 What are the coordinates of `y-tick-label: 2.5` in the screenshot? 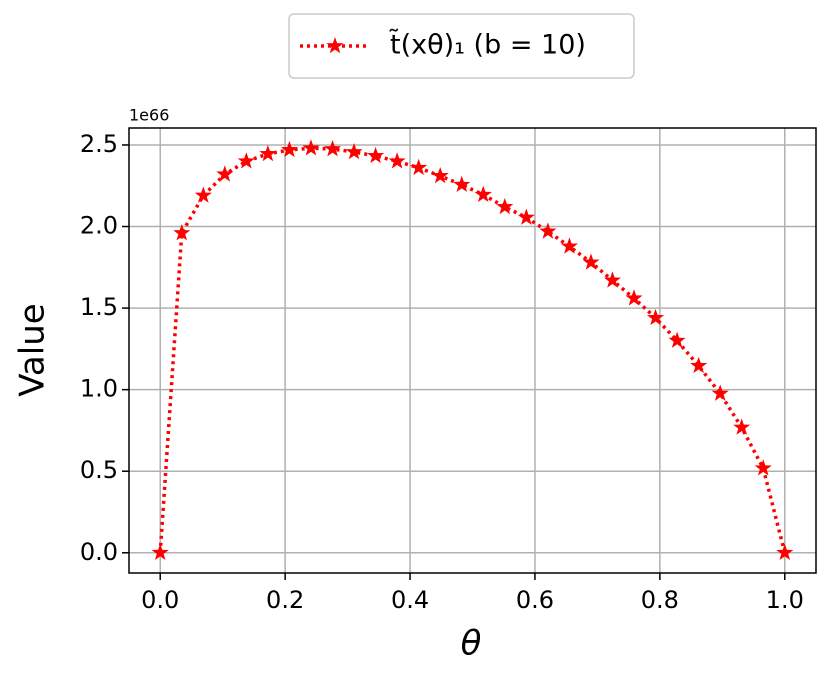 It's located at (99, 144).